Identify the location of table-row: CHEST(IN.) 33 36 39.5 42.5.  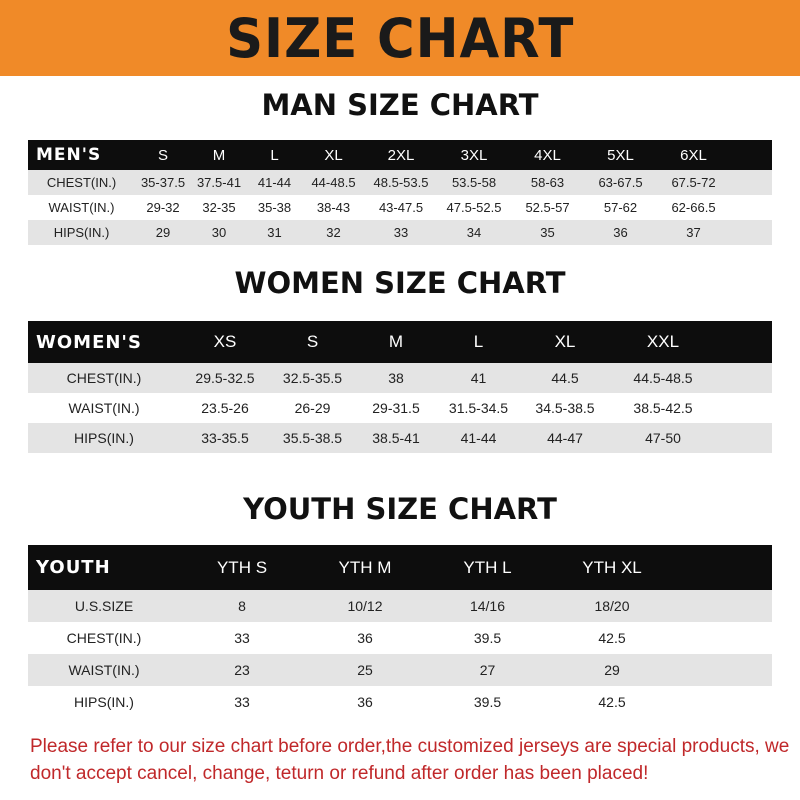
(400, 638).